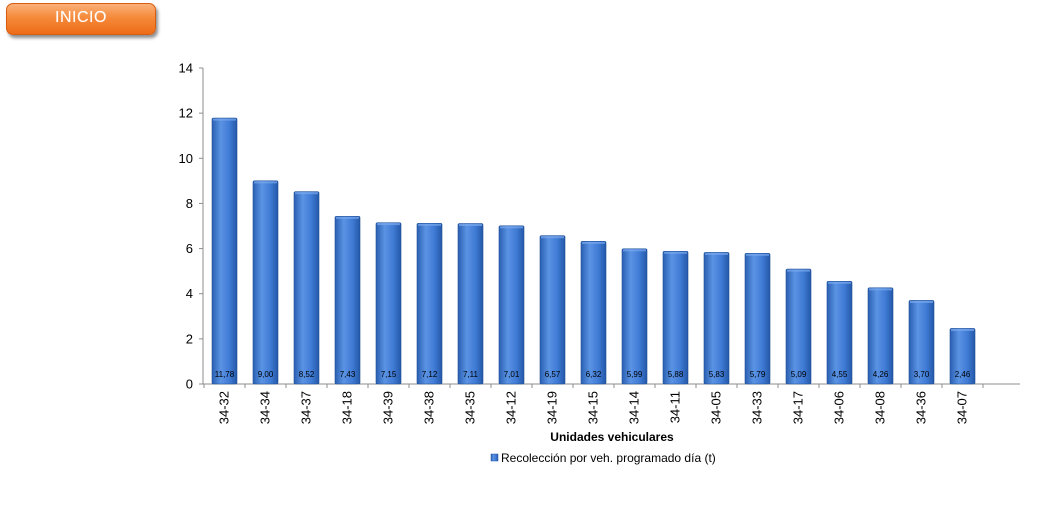 This screenshot has height=510, width=1037. I want to click on x-tick-label: 34-15, so click(593, 407).